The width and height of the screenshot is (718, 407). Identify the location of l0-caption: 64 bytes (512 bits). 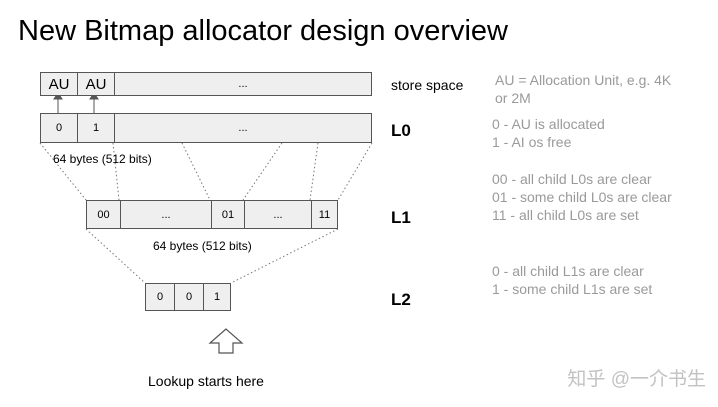
(102, 159).